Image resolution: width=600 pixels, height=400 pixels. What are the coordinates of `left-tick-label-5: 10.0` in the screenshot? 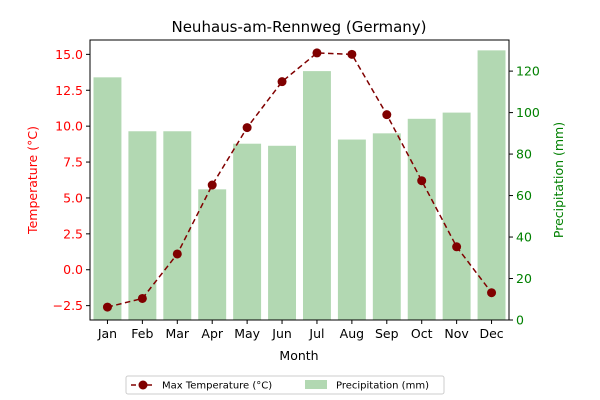 It's located at (69, 126).